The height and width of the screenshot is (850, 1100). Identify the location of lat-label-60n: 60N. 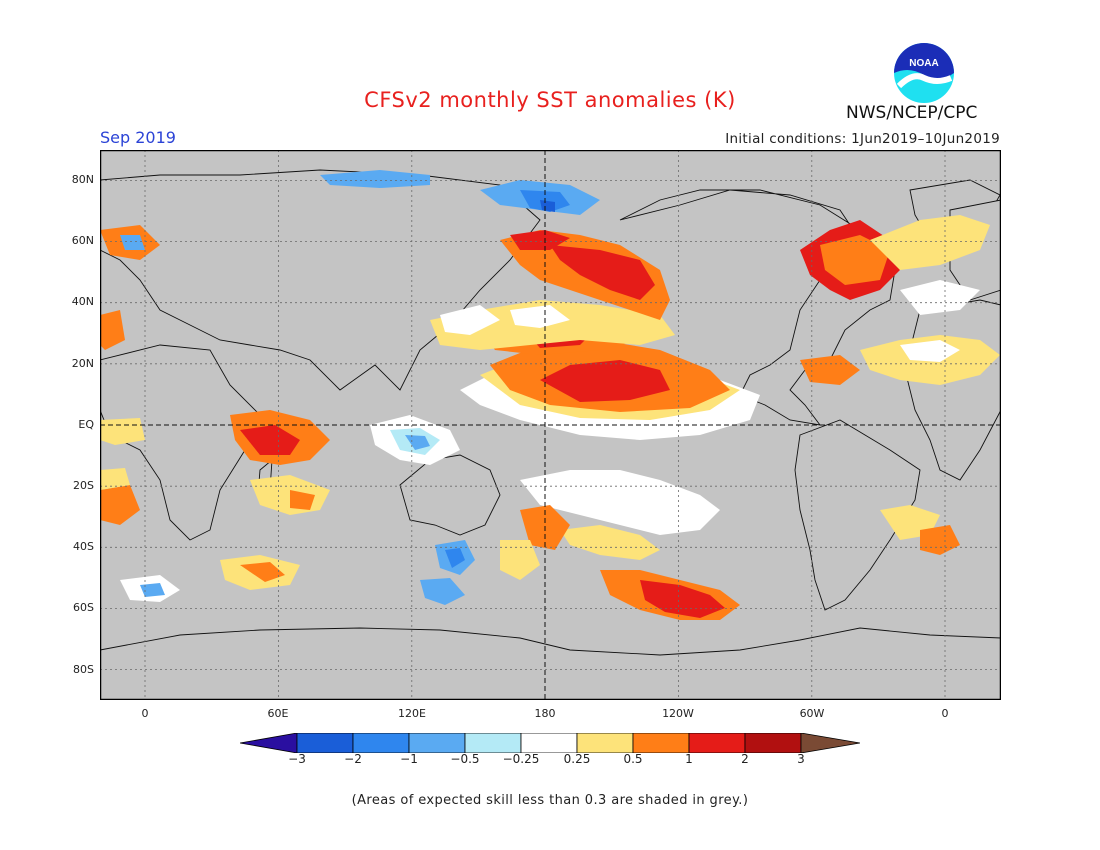
(82, 240).